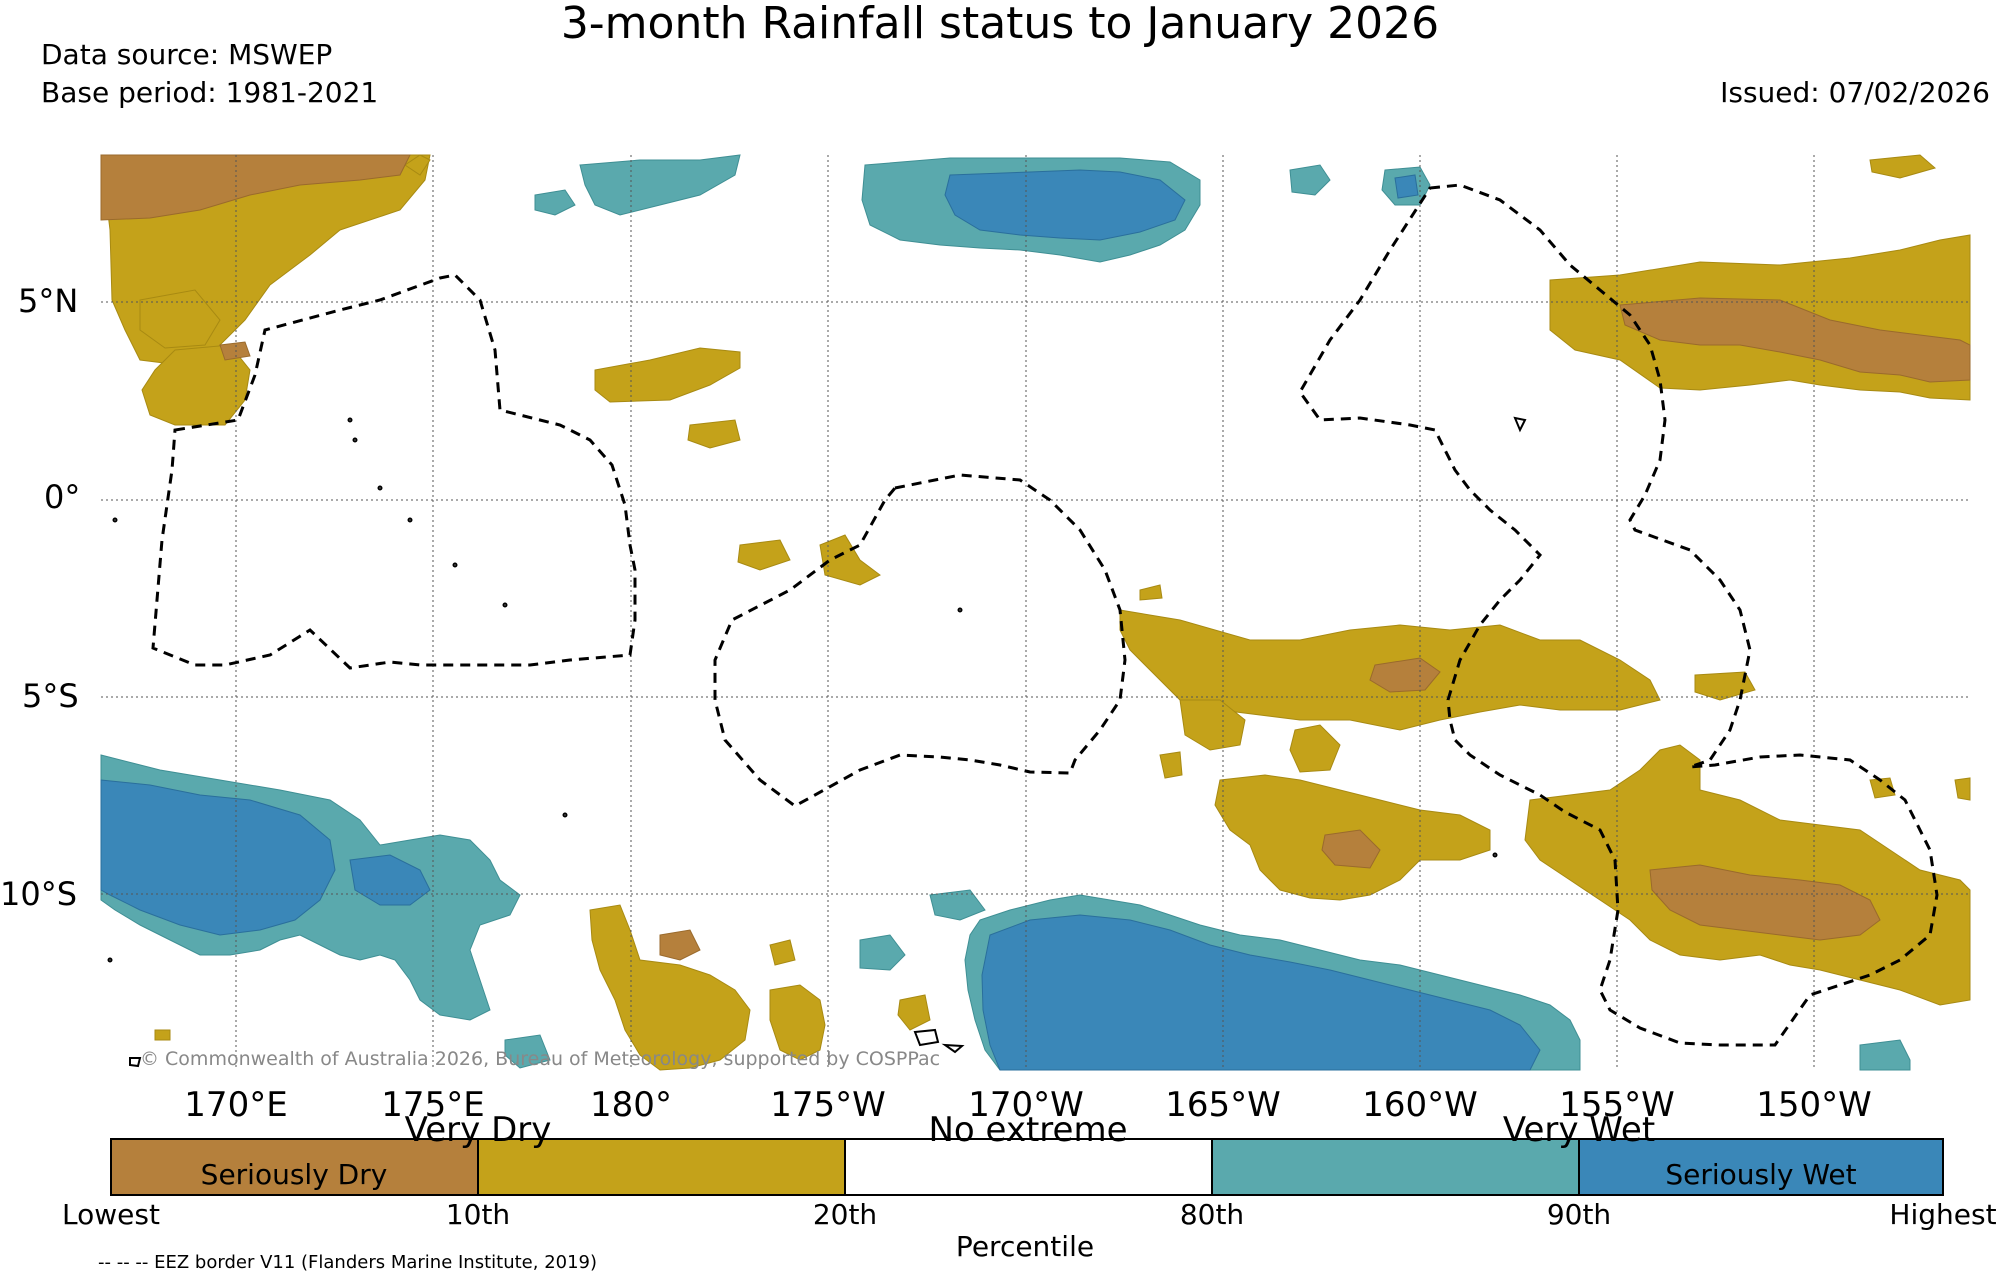  What do you see at coordinates (478, 1130) in the screenshot?
I see `legend-category-very-dry: Very Dry` at bounding box center [478, 1130].